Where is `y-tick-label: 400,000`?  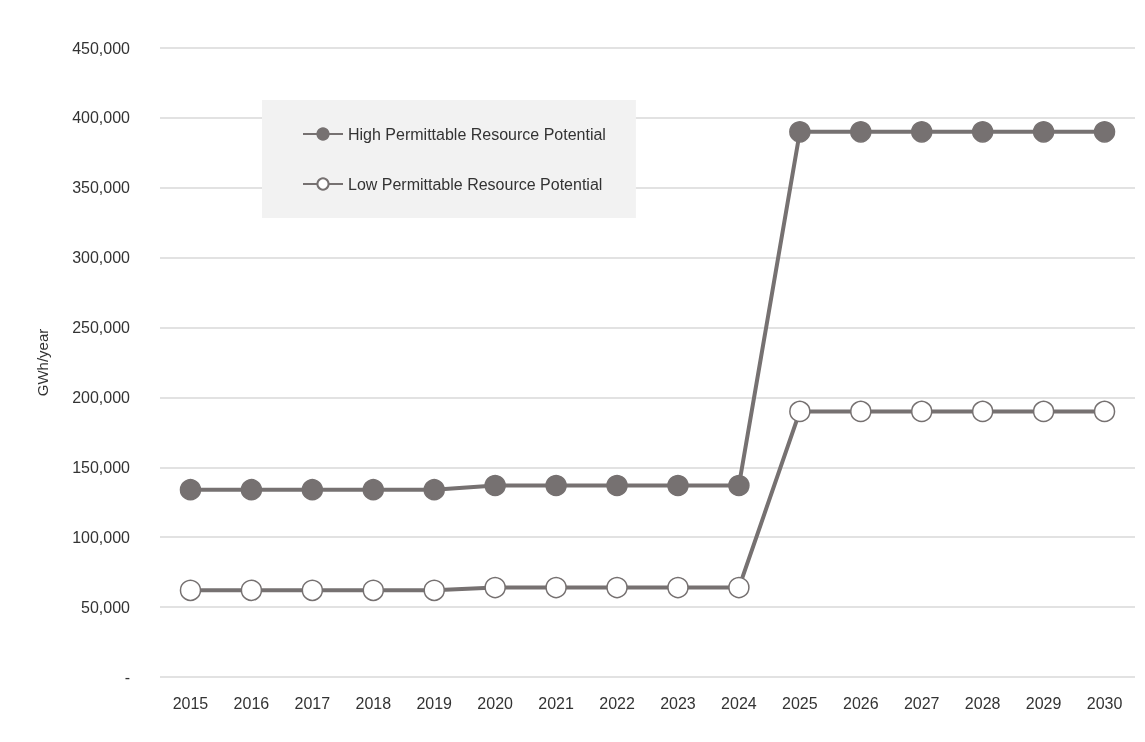 y-tick-label: 400,000 is located at coordinates (101, 118).